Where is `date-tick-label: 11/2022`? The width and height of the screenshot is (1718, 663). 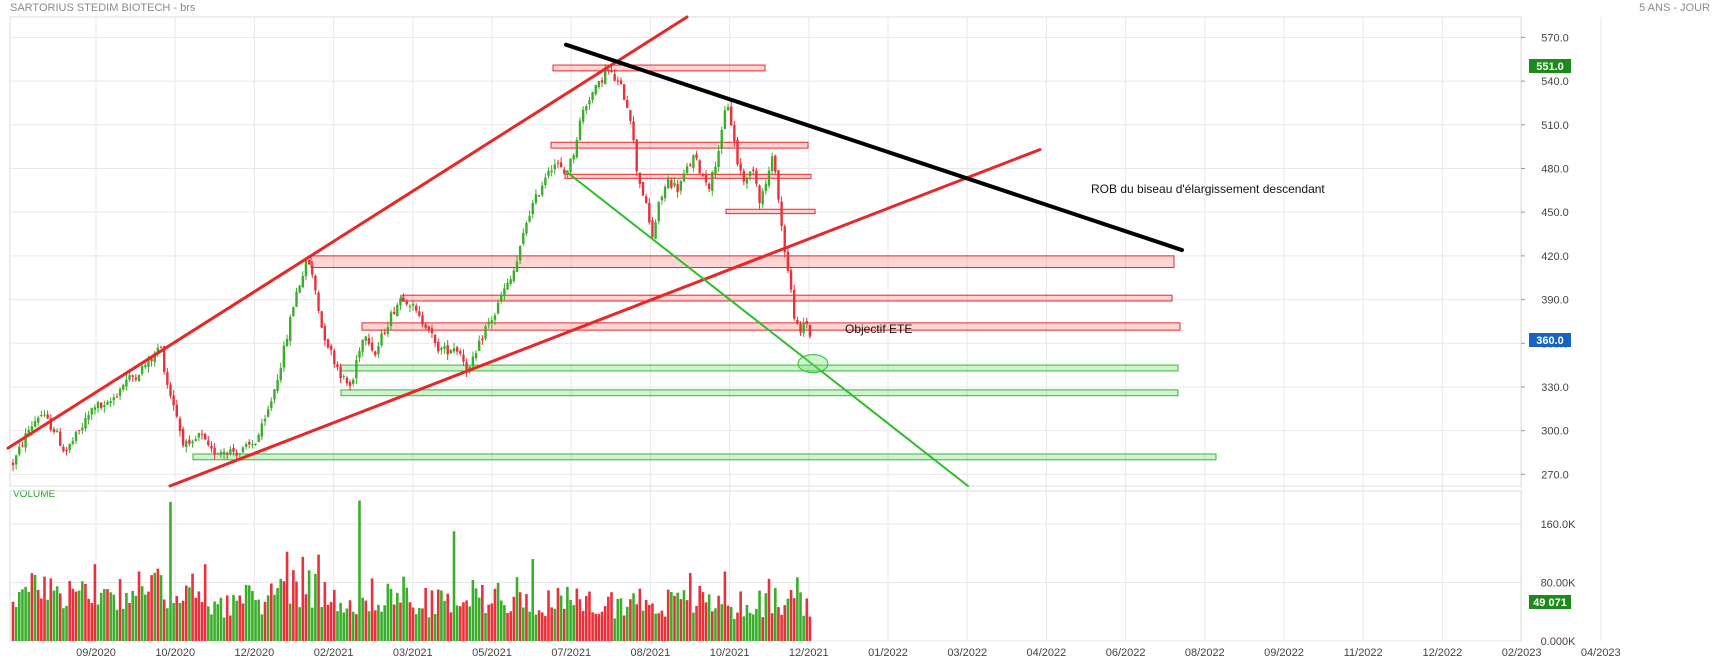 date-tick-label: 11/2022 is located at coordinates (1363, 653).